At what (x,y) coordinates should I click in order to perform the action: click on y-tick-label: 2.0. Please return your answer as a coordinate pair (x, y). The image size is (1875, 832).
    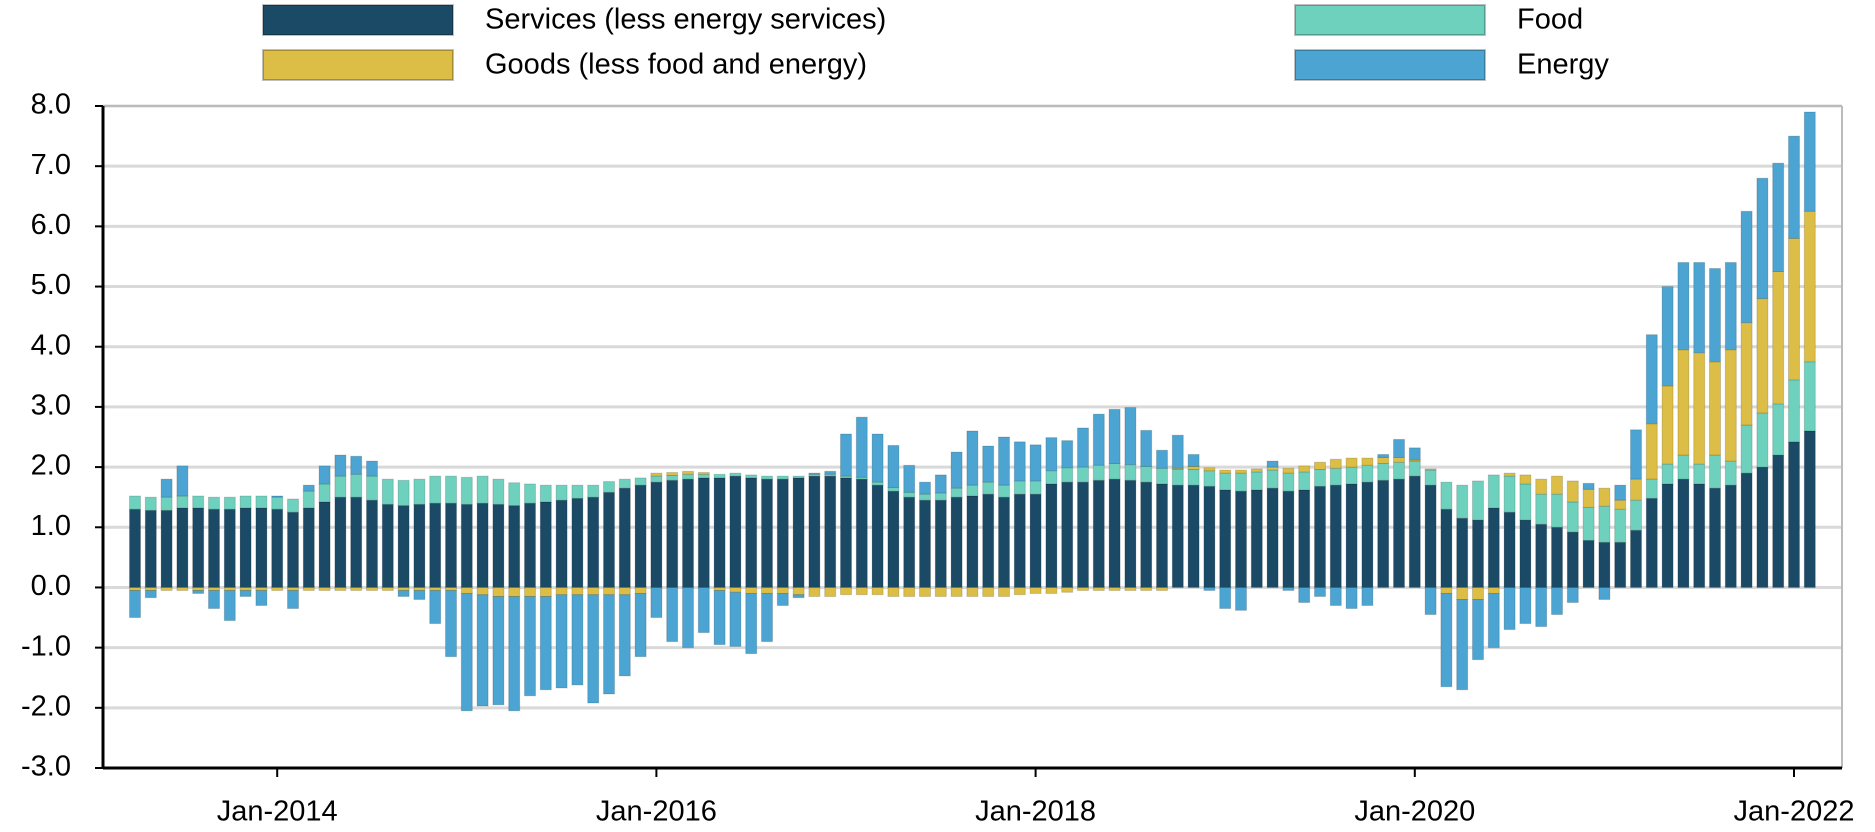
    Looking at the image, I should click on (51, 466).